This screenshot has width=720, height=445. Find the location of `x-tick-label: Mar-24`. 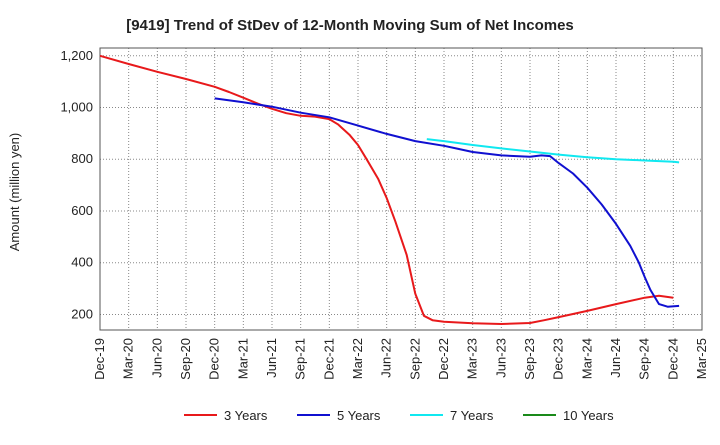

x-tick-label: Mar-24 is located at coordinates (586, 358).